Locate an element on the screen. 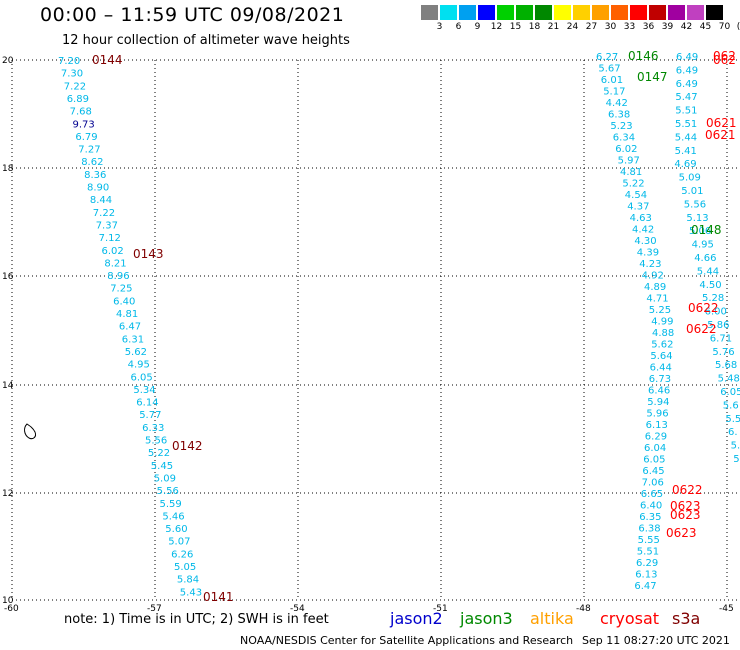  wave-height-value: 4.71 is located at coordinates (657, 299).